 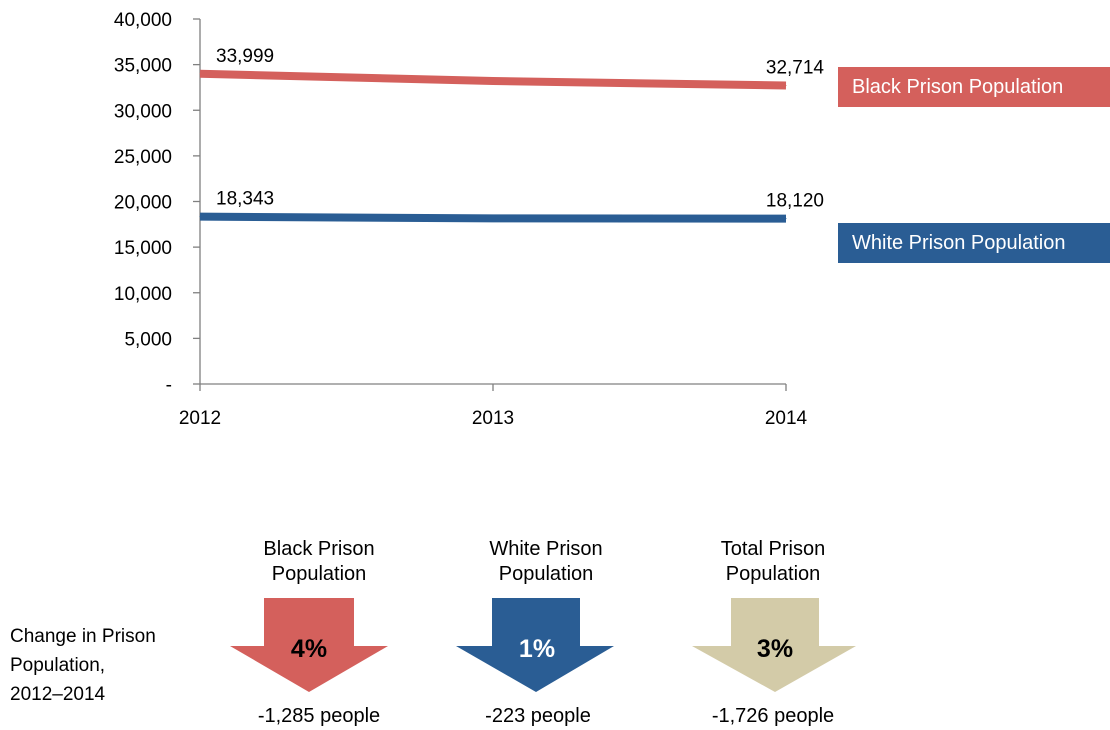 I want to click on y-tick-label: 10,000, so click(x=143, y=294).